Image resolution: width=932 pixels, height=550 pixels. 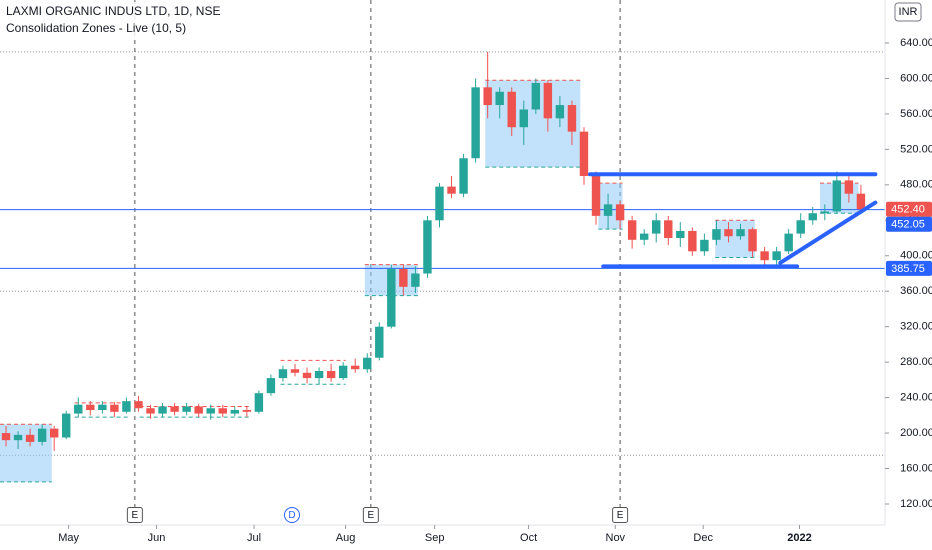 I want to click on currency-box, so click(x=908, y=12).